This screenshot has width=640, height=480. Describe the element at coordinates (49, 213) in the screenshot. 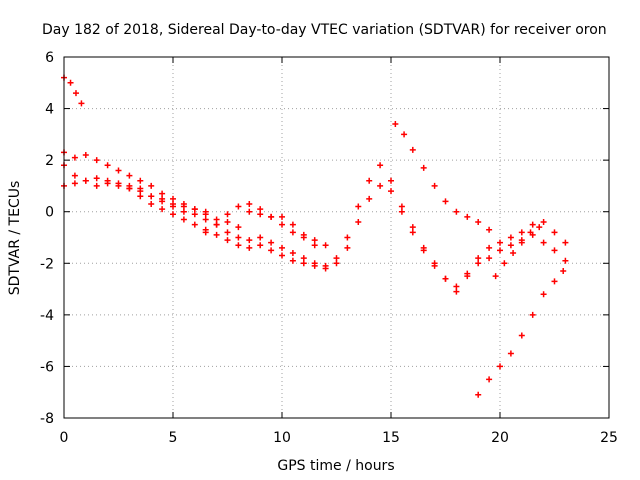

I see `y-tick-label: 0` at that location.